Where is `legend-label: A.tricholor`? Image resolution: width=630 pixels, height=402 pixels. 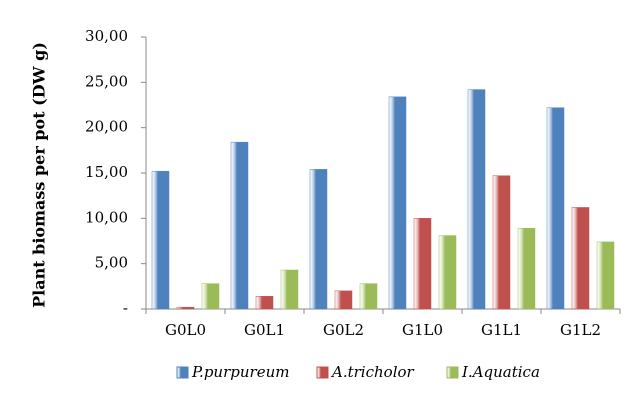
legend-label: A.tricholor is located at coordinates (372, 372).